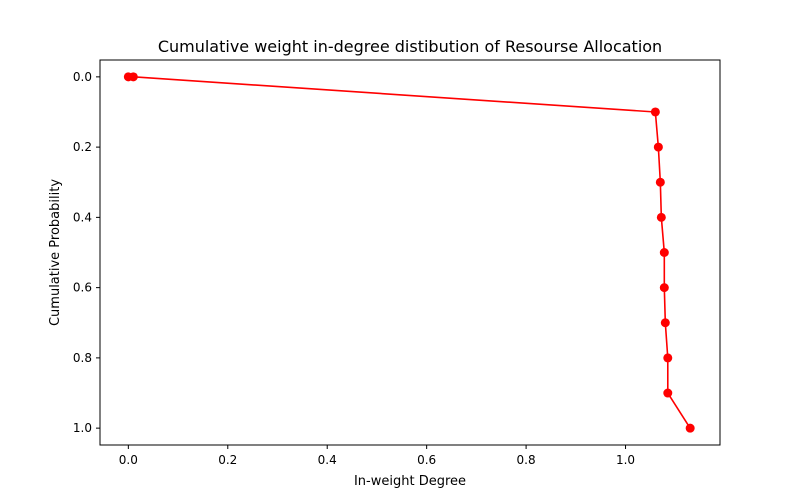 The image size is (800, 500). What do you see at coordinates (82, 288) in the screenshot?
I see `y-tick-label: 0.6` at bounding box center [82, 288].